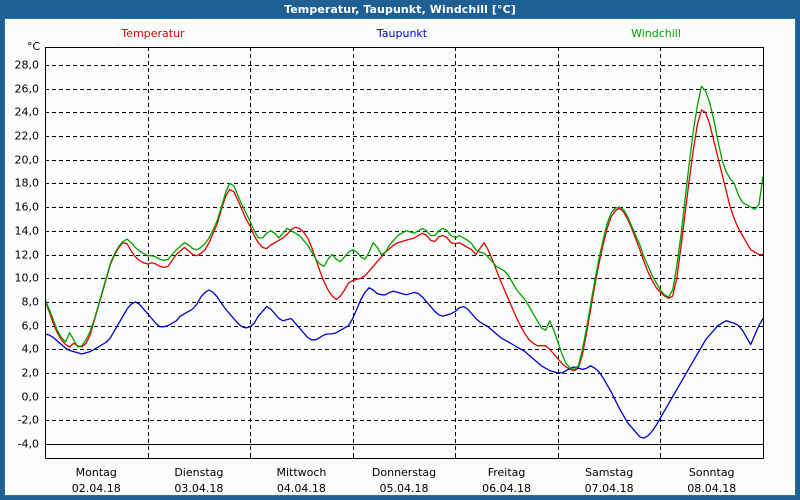 Image resolution: width=800 pixels, height=500 pixels. Describe the element at coordinates (711, 480) in the screenshot. I see `x-tick-label: Sonntag 08.04.18` at that location.